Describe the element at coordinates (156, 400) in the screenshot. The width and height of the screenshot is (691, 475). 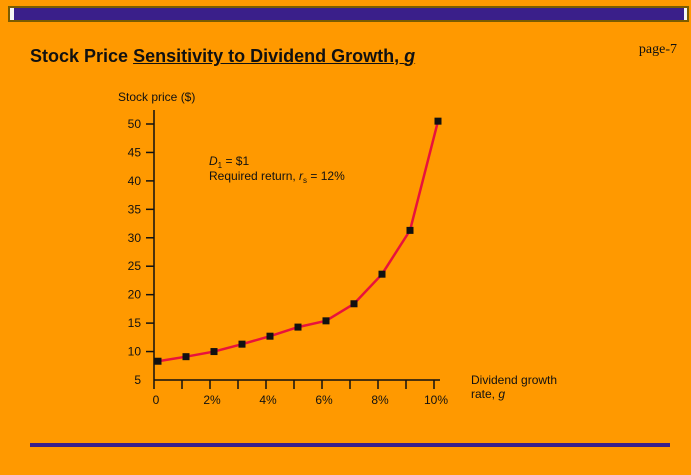
I see `x-tick-label: 0` at that location.